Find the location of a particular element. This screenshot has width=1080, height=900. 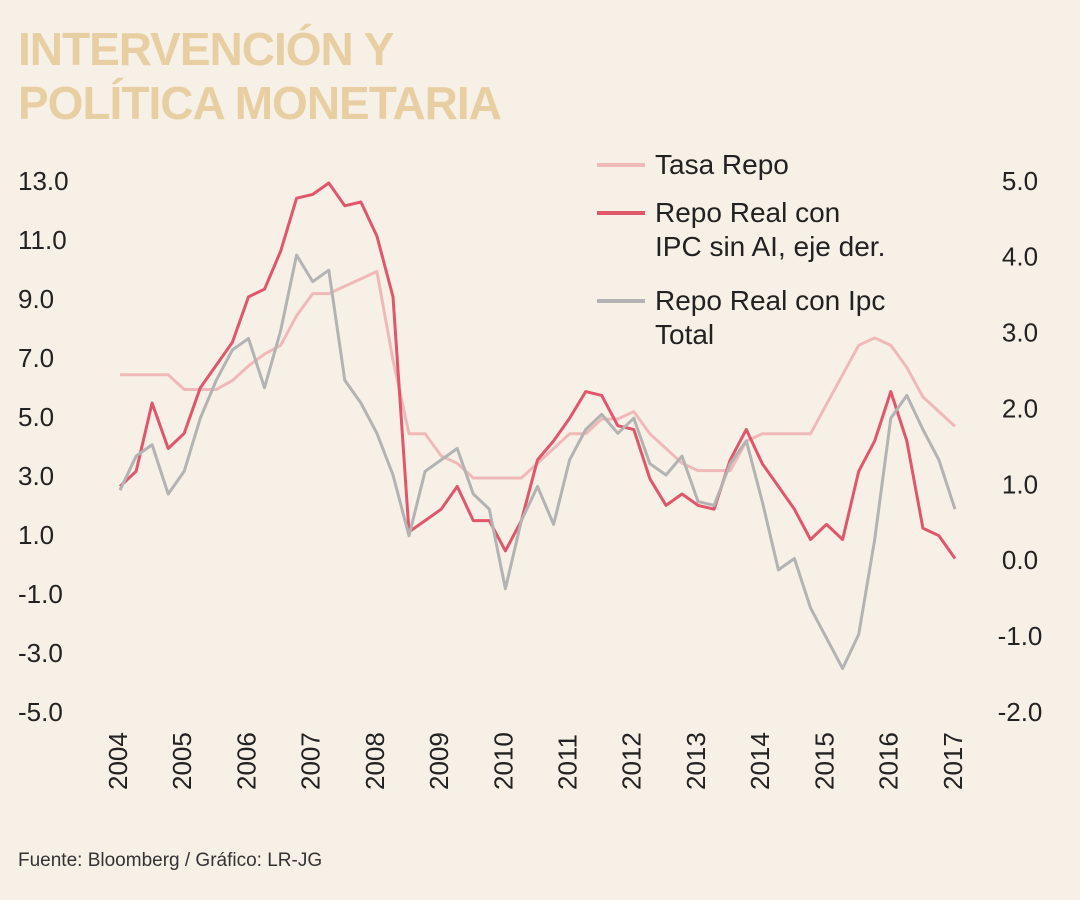

y2-tick-label: -2.0 is located at coordinates (1020, 712).